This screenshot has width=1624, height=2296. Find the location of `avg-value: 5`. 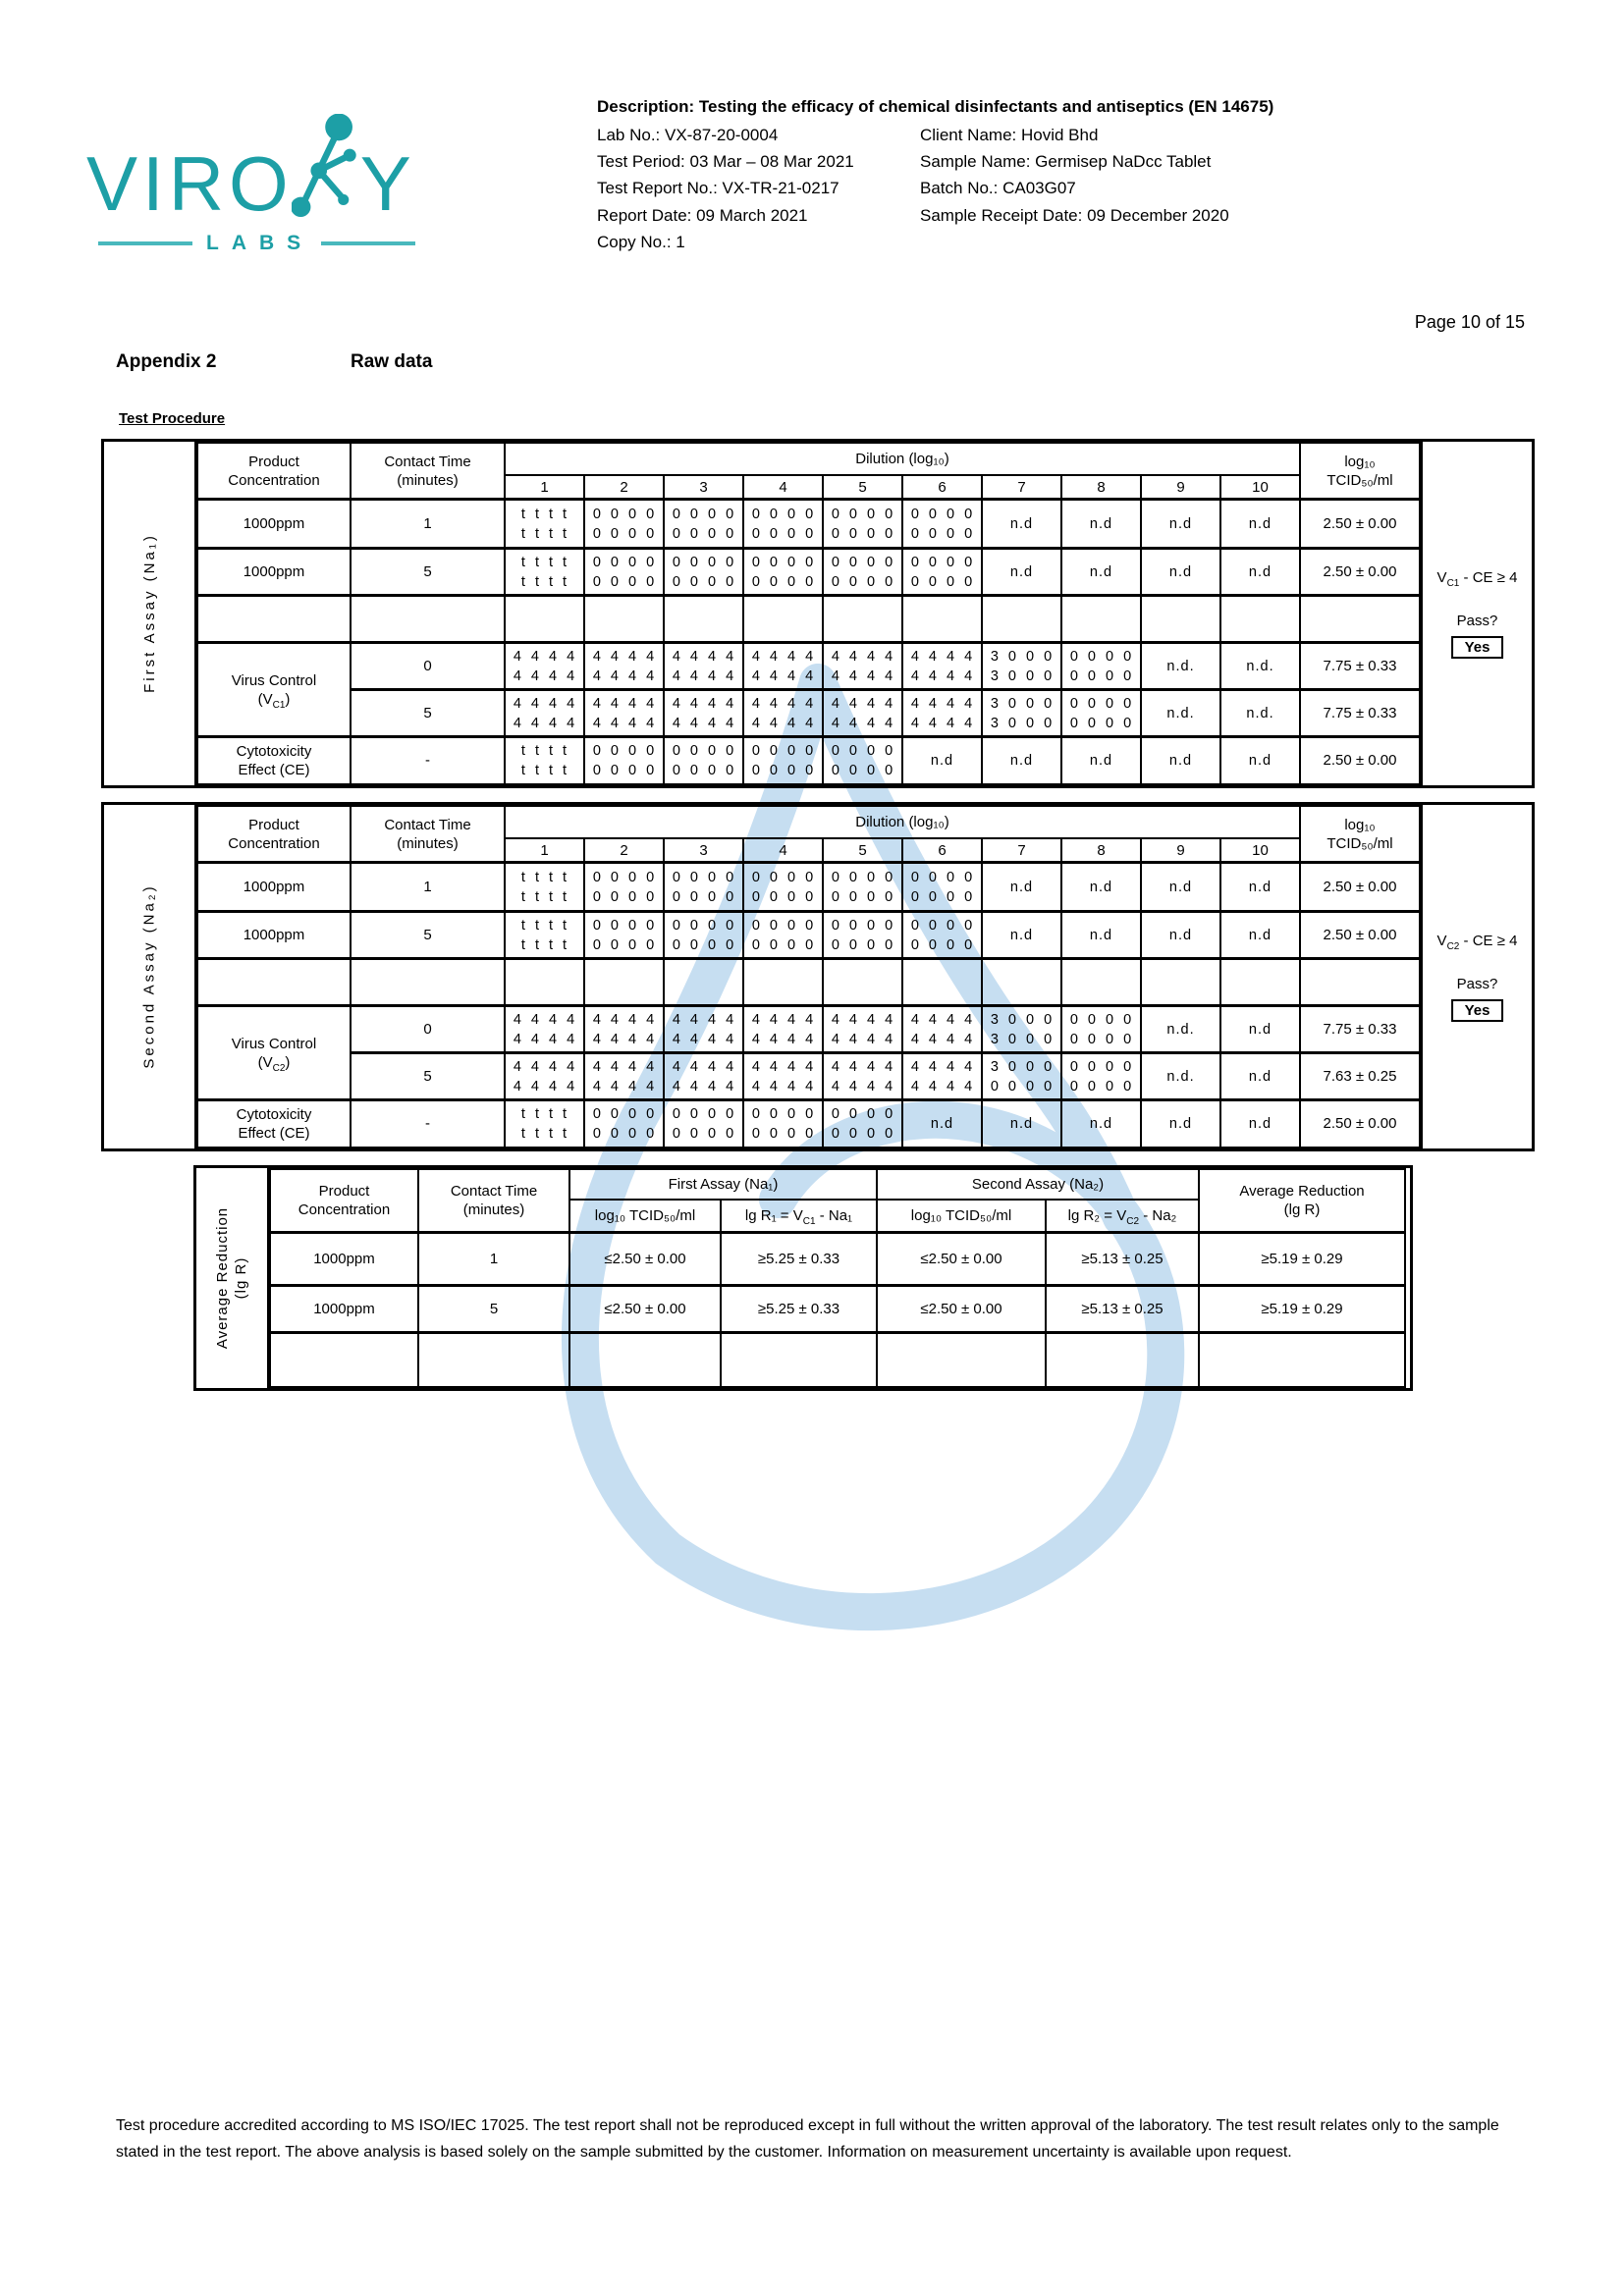

avg-value: 5 is located at coordinates (493, 1309).